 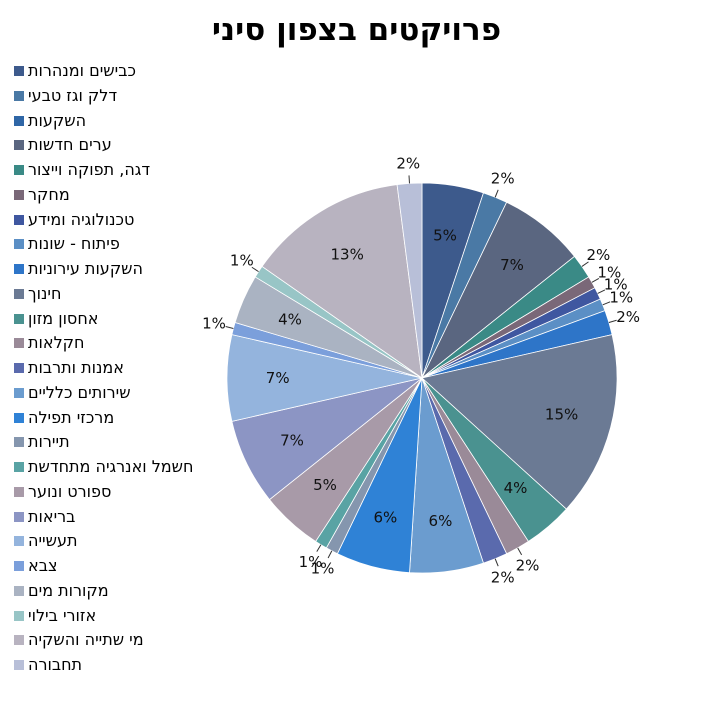 I want to click on legend-label: אמנות ותרבות, so click(x=76, y=367).